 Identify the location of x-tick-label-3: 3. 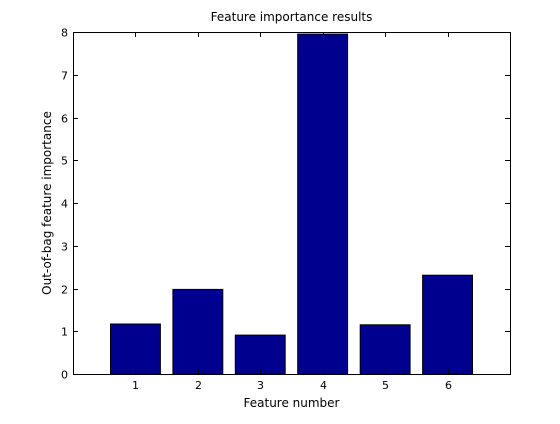
(260, 385).